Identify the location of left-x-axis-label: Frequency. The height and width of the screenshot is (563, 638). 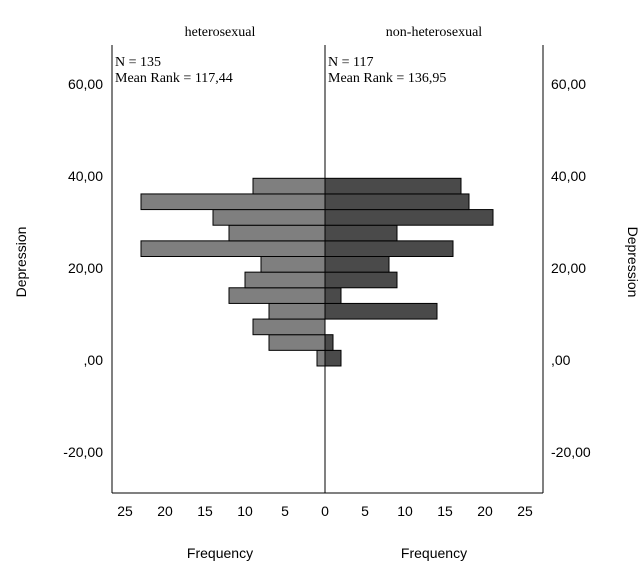
(220, 553).